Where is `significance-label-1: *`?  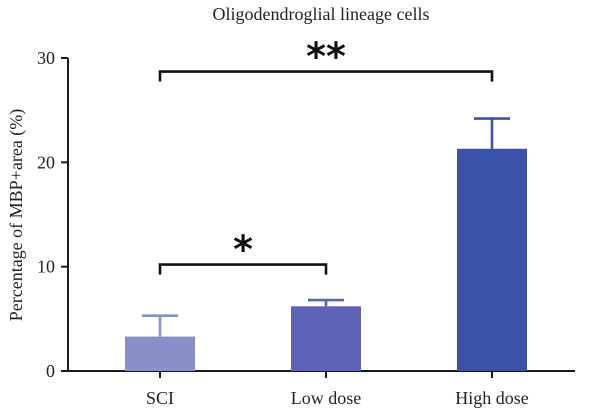
significance-label-1: * is located at coordinates (243, 250).